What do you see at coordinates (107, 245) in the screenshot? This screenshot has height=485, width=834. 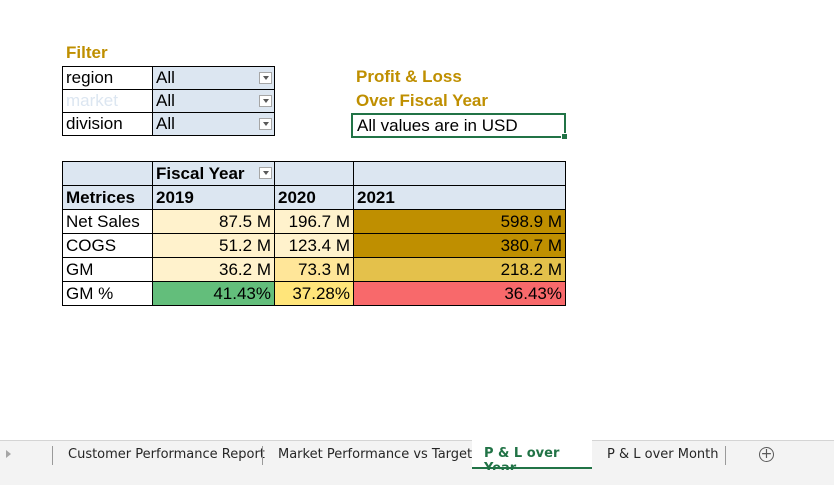 I see `metric-label: COGS` at bounding box center [107, 245].